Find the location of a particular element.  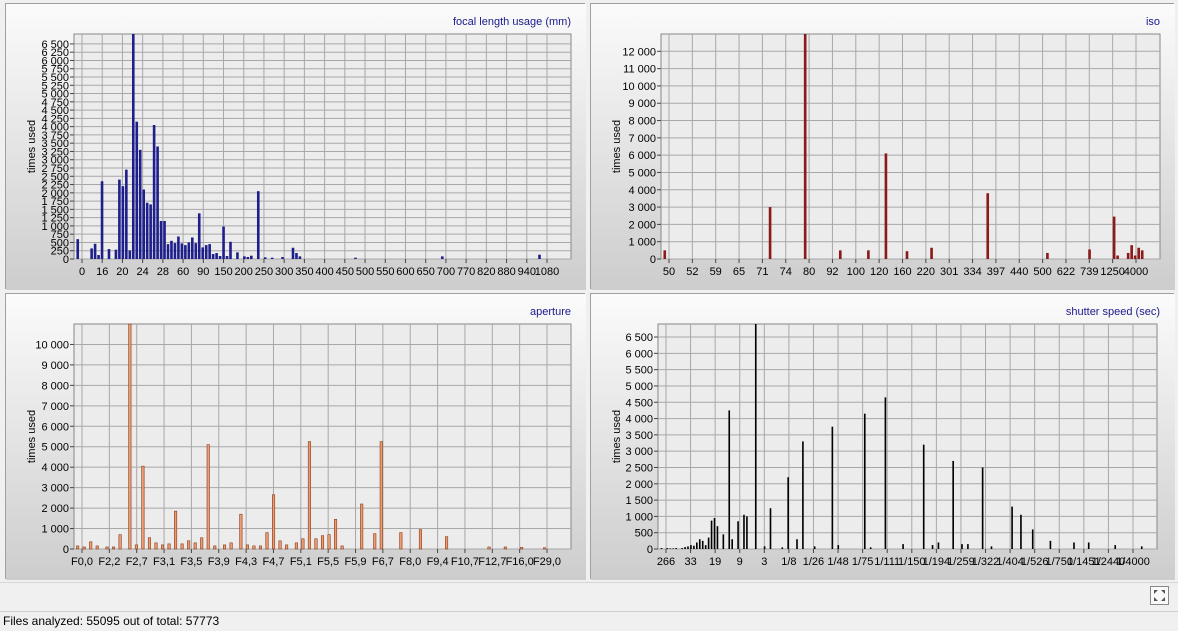

iso-y-tick-label: 6 000 is located at coordinates (642, 156).